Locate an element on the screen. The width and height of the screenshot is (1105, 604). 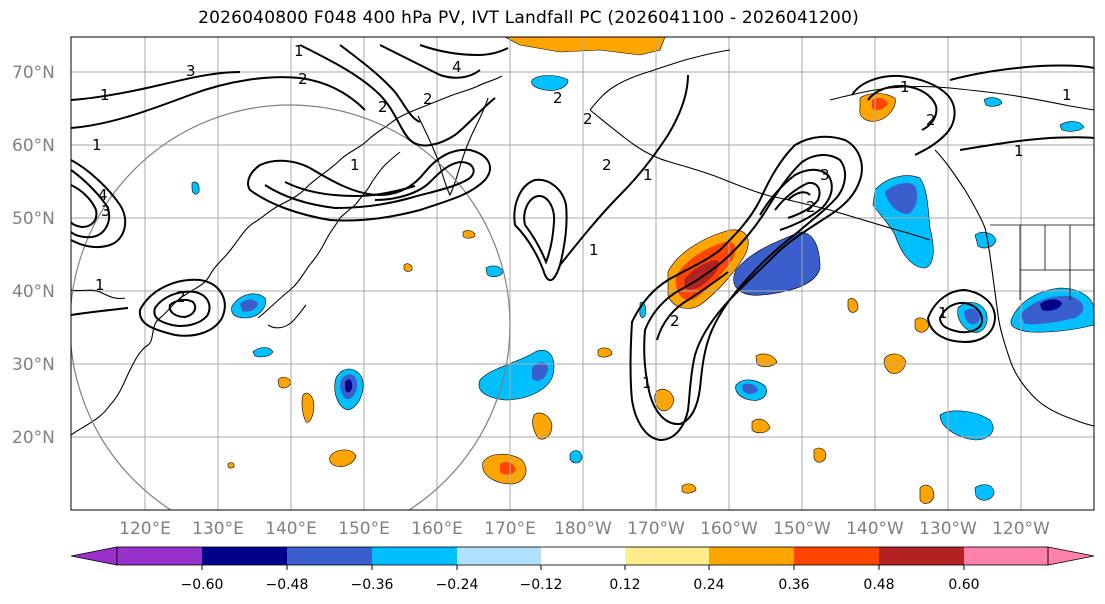
colorbar-extend-high is located at coordinates (1071, 556).